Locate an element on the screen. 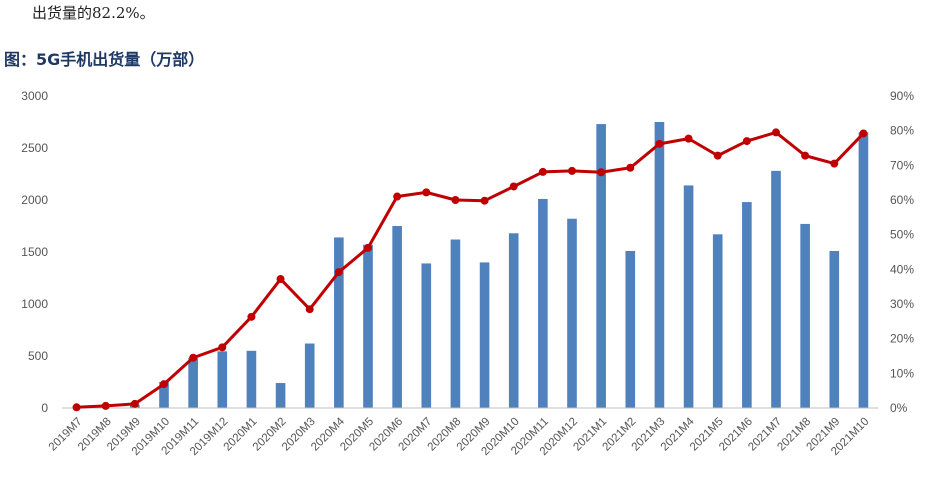 The image size is (930, 482). y-left-tick-label: 2500 is located at coordinates (34, 148).